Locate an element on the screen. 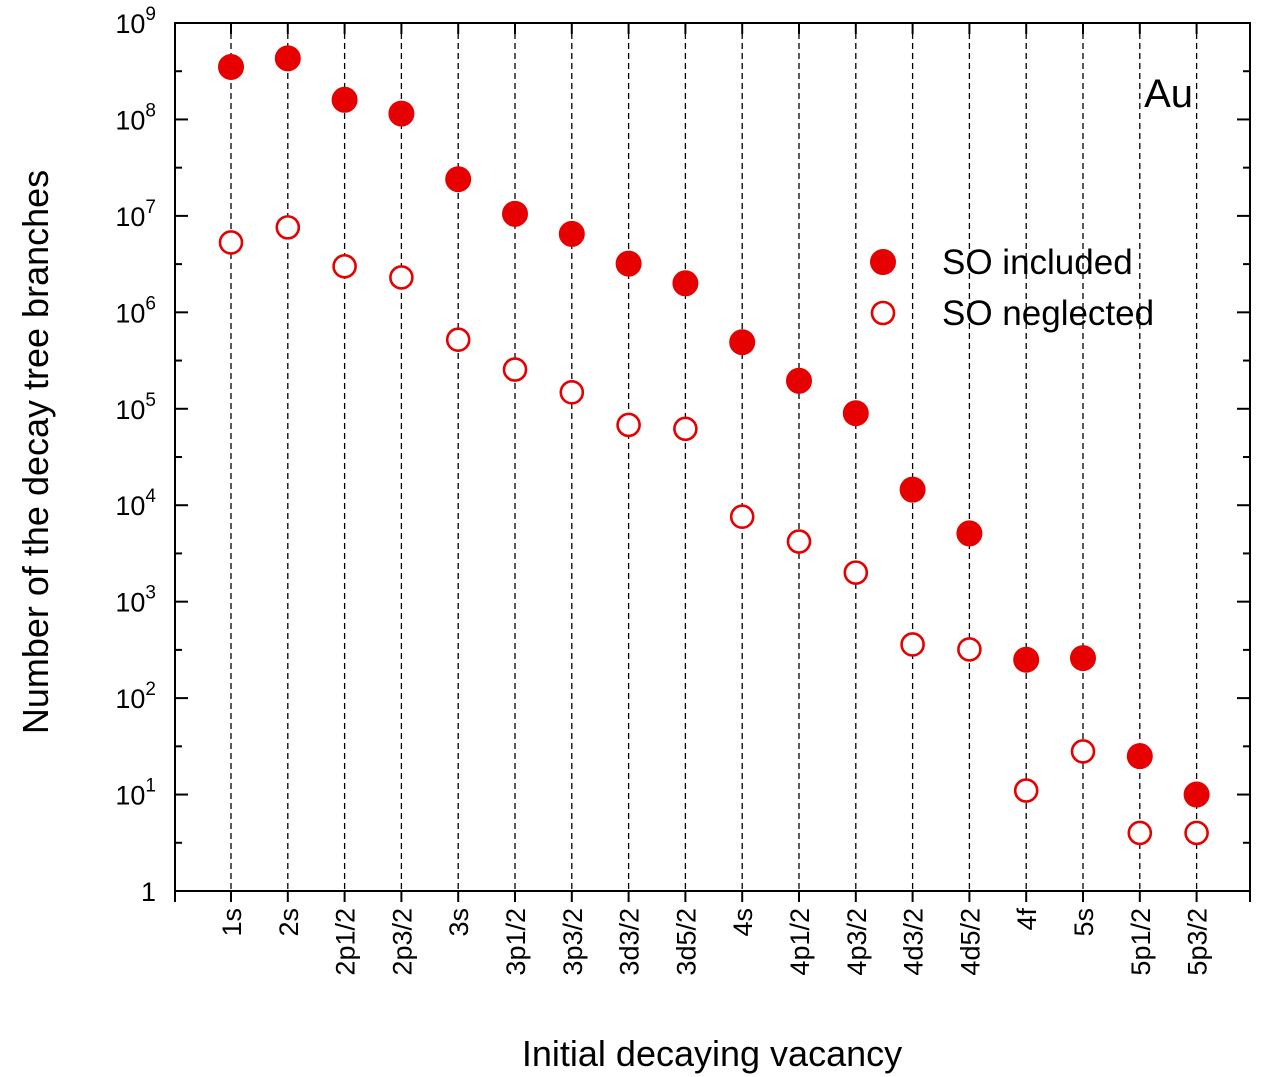 This screenshot has width=1270, height=1077. y-tick-label: 10⁸ is located at coordinates (135, 117).